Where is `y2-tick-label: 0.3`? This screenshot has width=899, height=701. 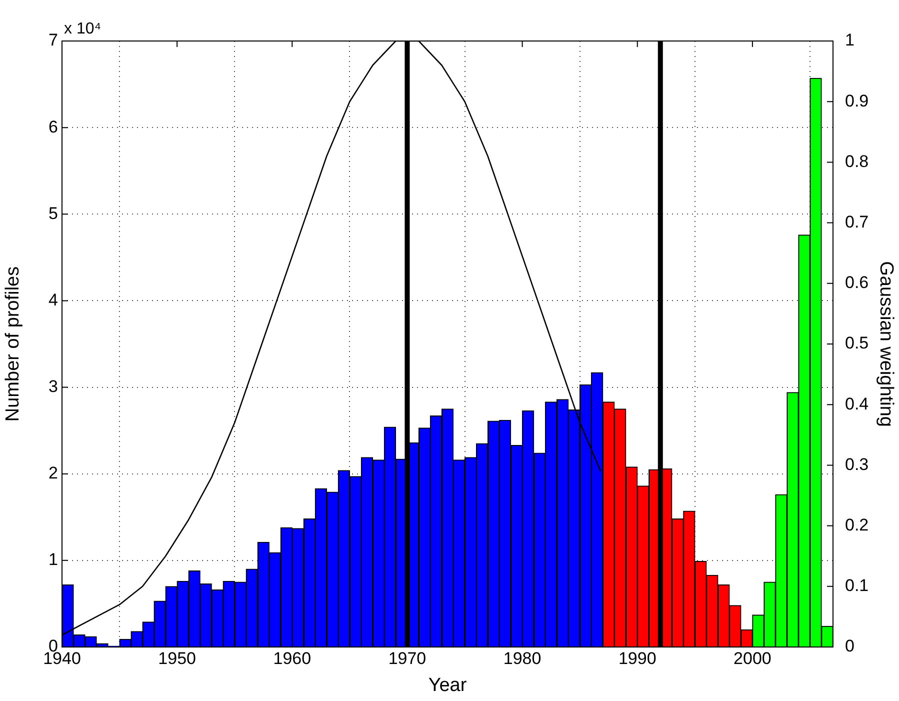 y2-tick-label: 0.3 is located at coordinates (857, 464).